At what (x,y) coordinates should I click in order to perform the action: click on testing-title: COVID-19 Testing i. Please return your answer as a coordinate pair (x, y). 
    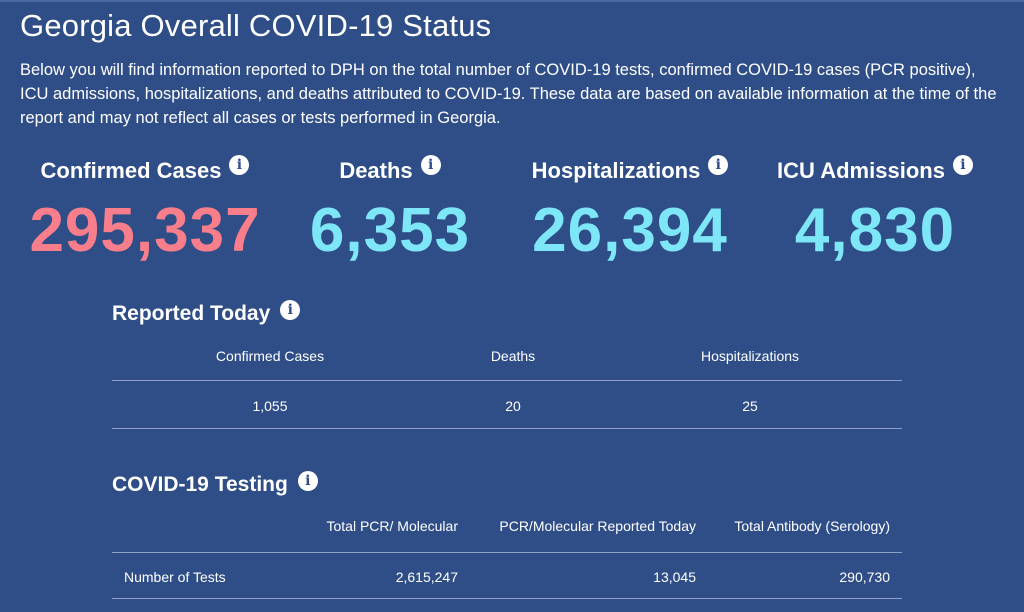
    Looking at the image, I should click on (215, 484).